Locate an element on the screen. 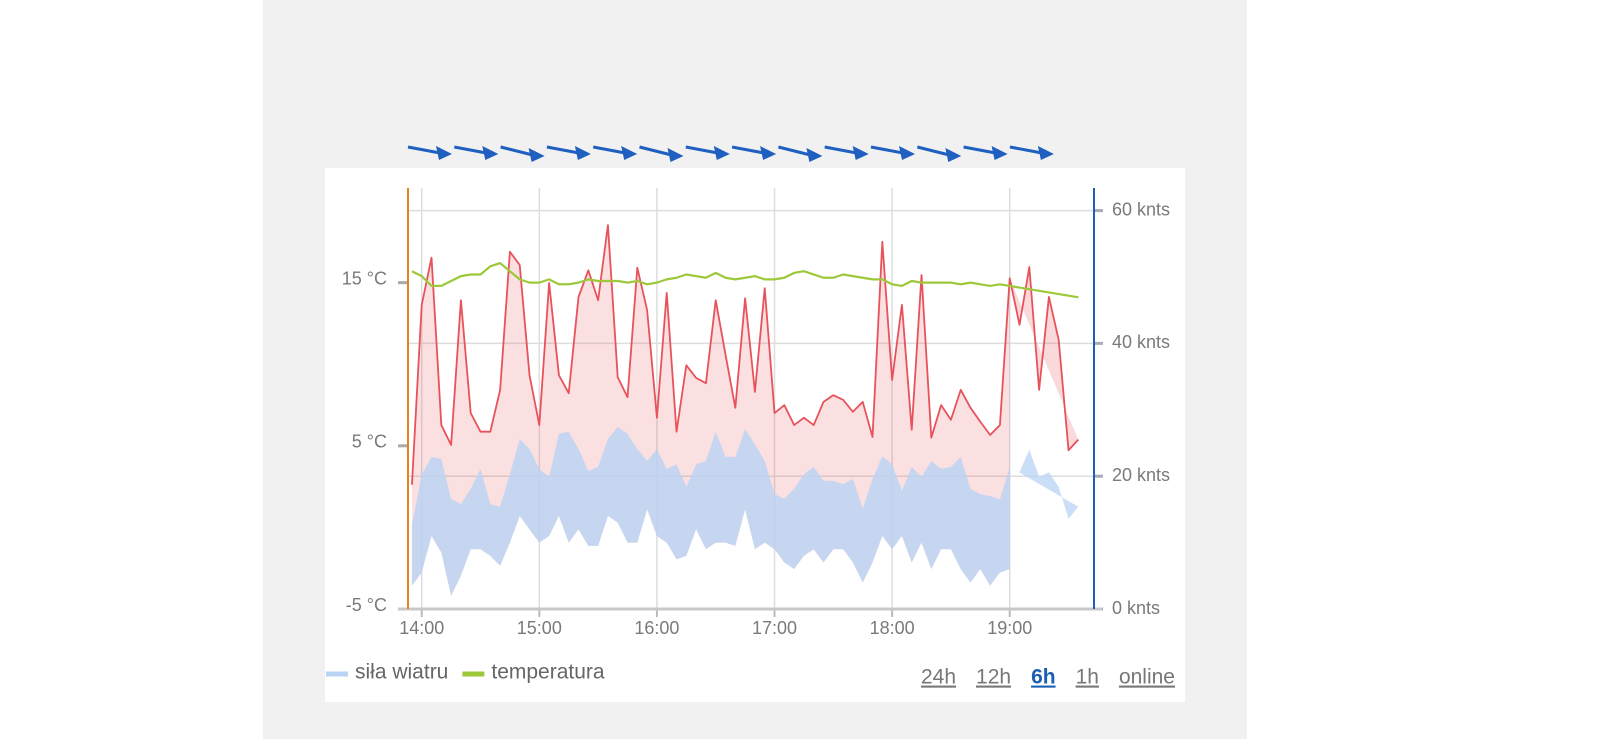  range-button: online is located at coordinates (1147, 677).